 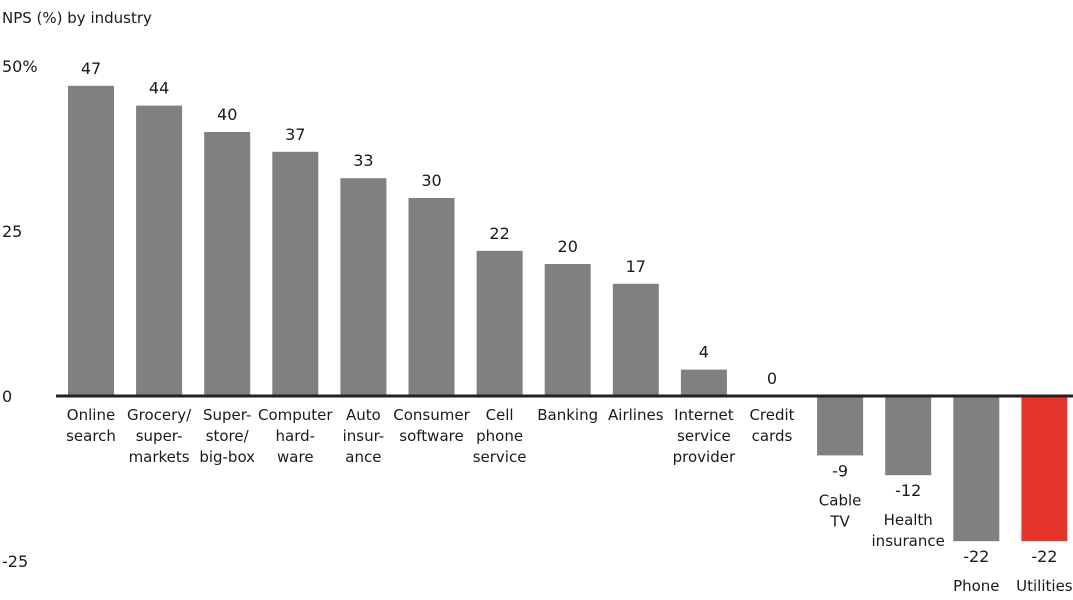 I want to click on category-label-line: Computer, so click(x=295, y=415).